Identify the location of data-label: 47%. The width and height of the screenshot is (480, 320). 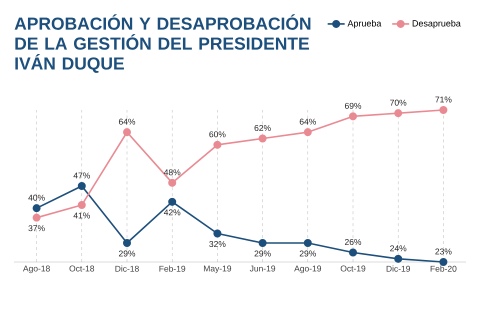
(82, 175).